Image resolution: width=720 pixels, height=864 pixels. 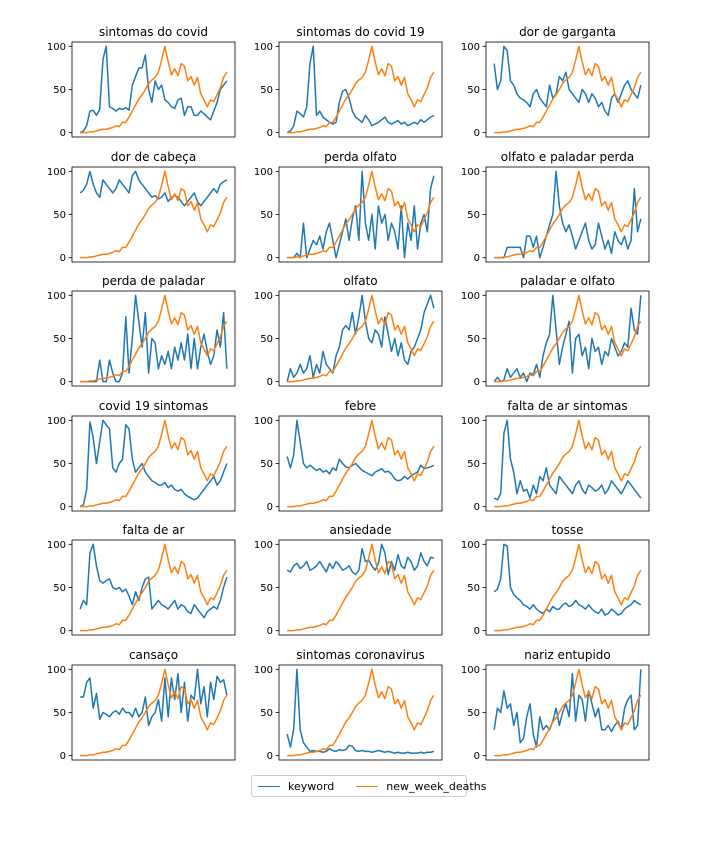 What do you see at coordinates (154, 530) in the screenshot?
I see `panel-title: falta de ar` at bounding box center [154, 530].